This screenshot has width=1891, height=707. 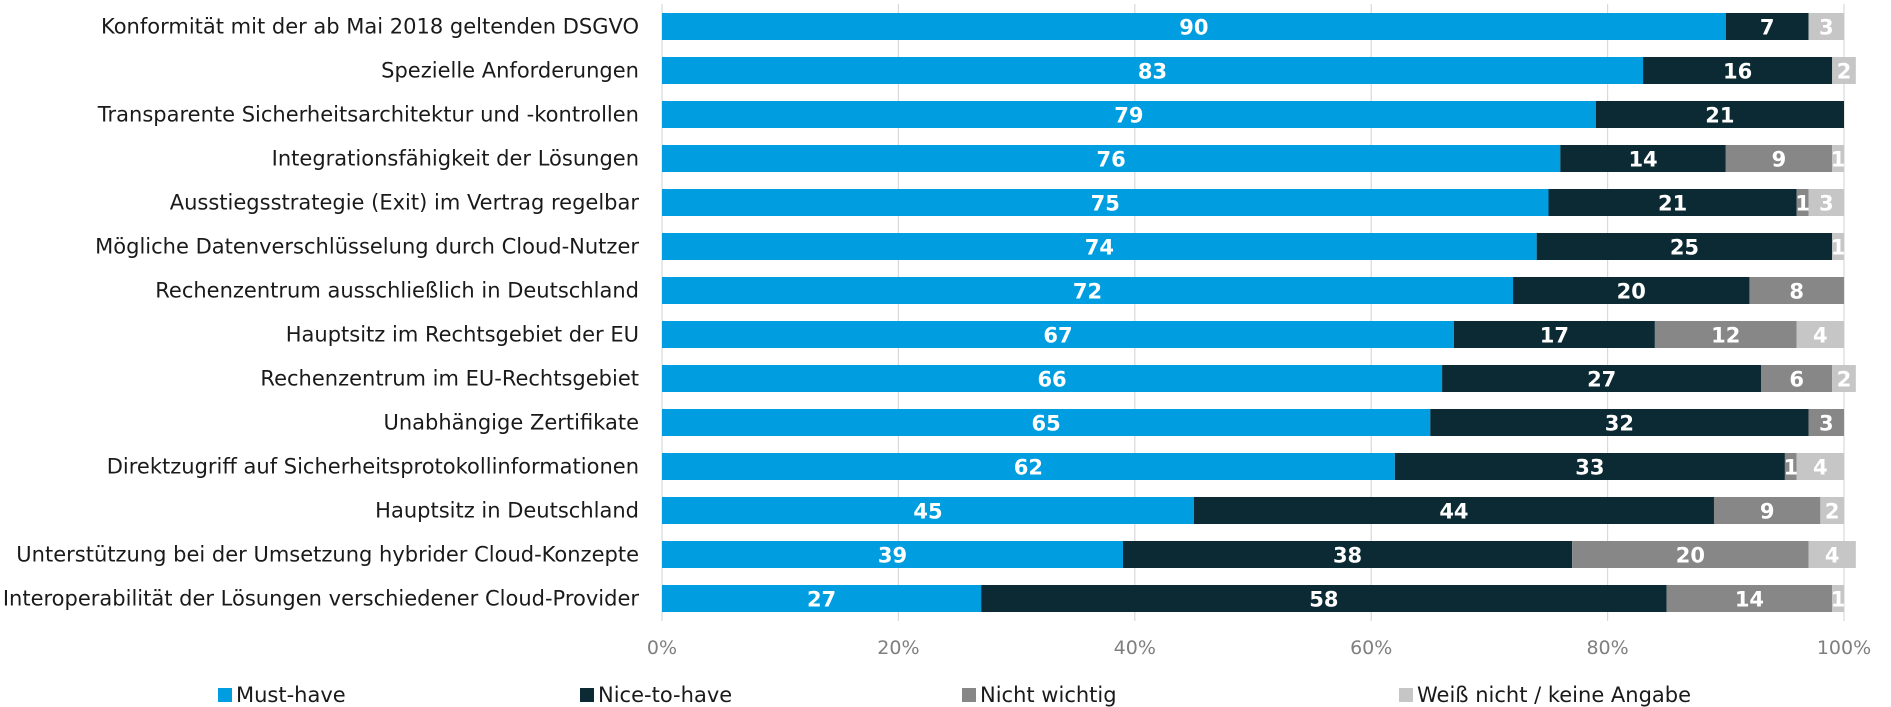 I want to click on data-label: 75, so click(x=1105, y=204).